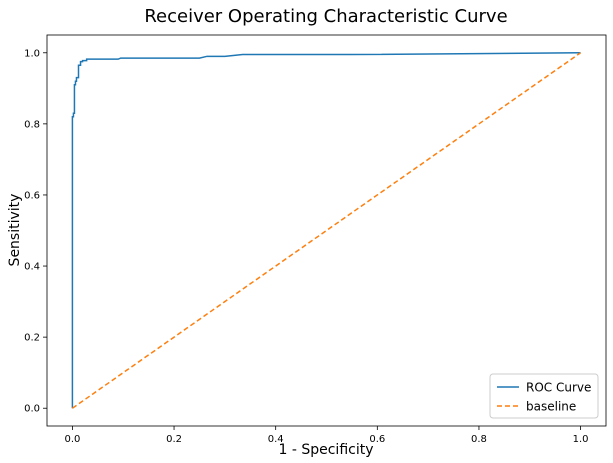 The width and height of the screenshot is (613, 463). I want to click on x-axis: 0.0 0.2 0.4 0.6 0.8 1.0, so click(326, 435).